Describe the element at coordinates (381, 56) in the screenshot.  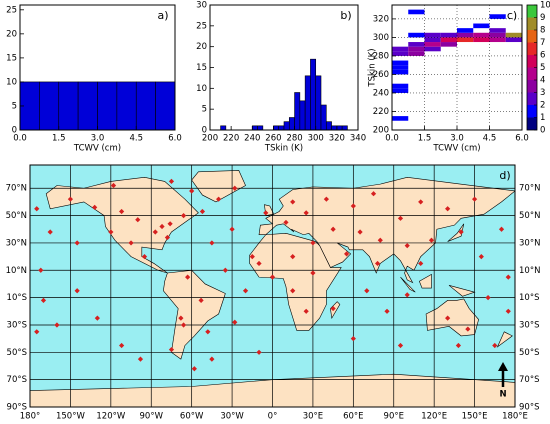
I see `y-tick-label: 280` at that location.